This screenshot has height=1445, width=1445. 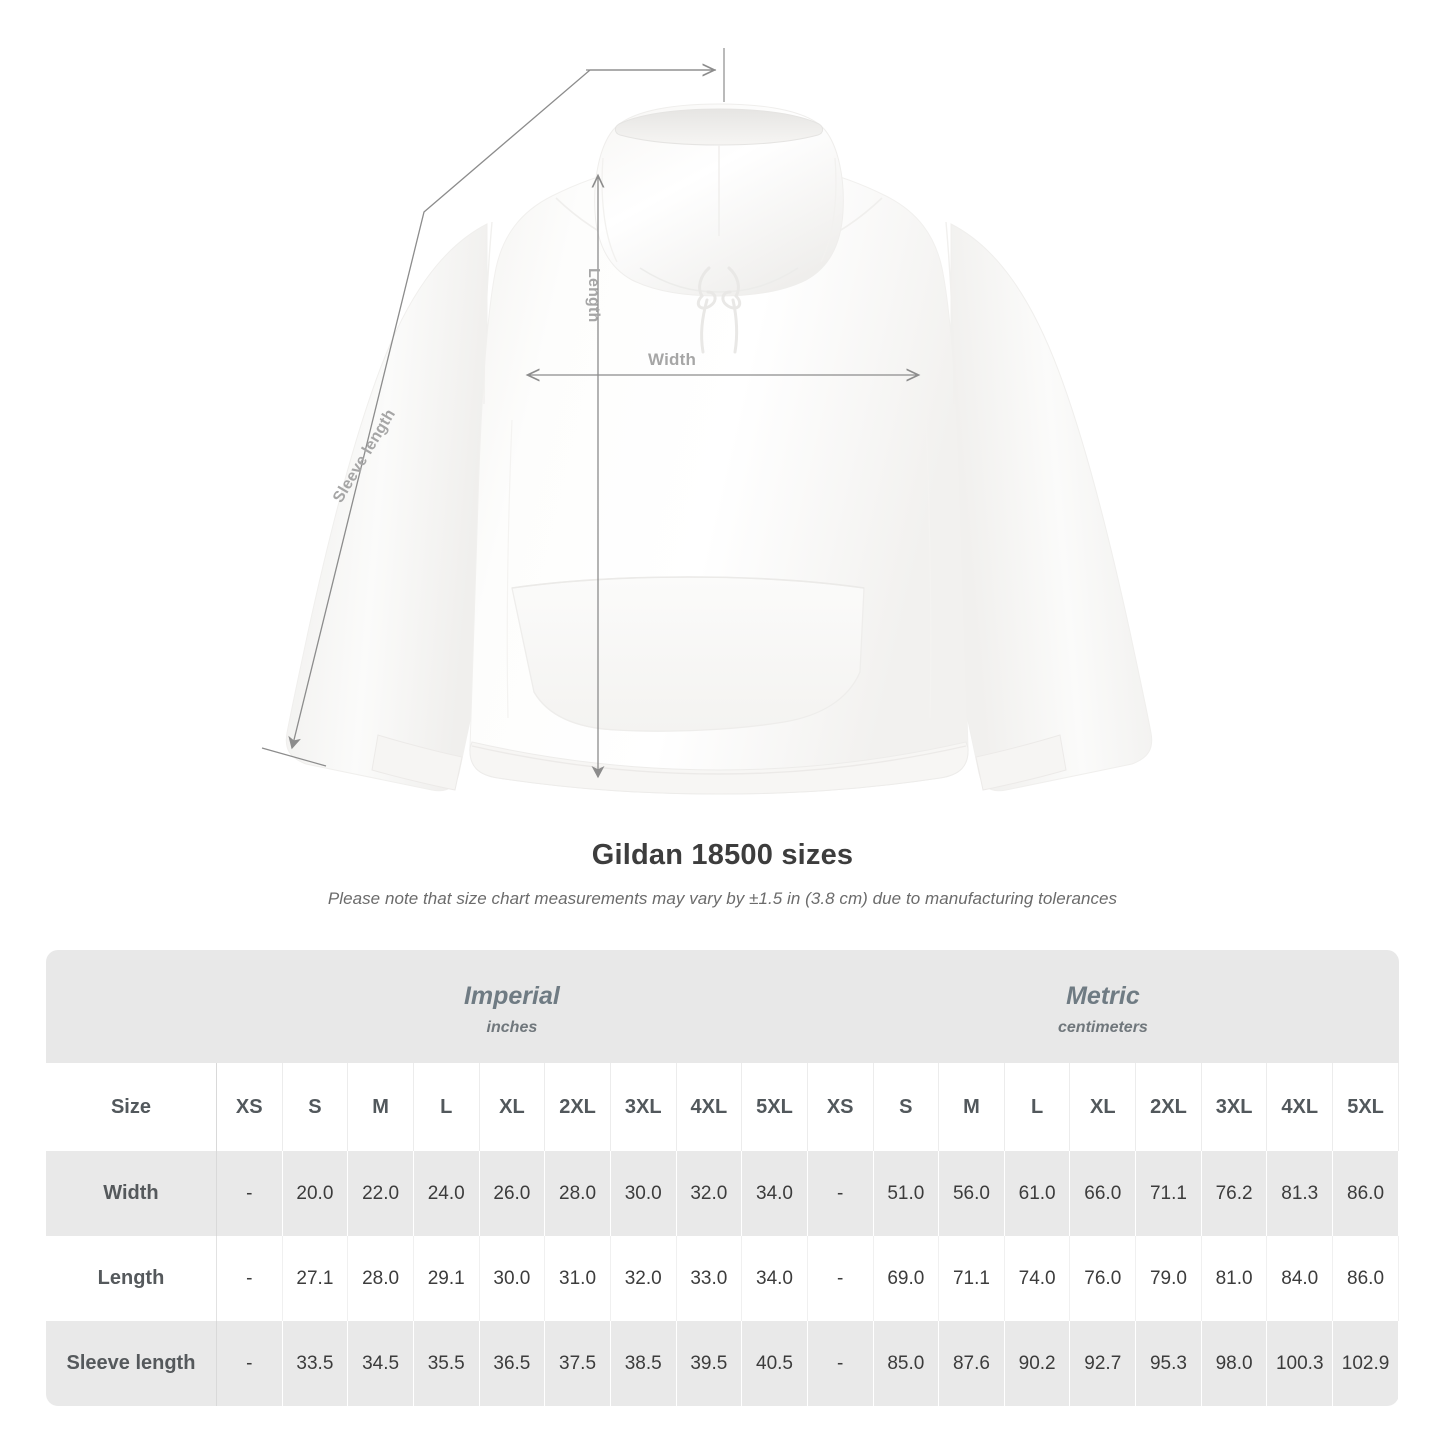 What do you see at coordinates (315, 1363) in the screenshot?
I see `cell-sleeve-length-imperial-s: 33.5` at bounding box center [315, 1363].